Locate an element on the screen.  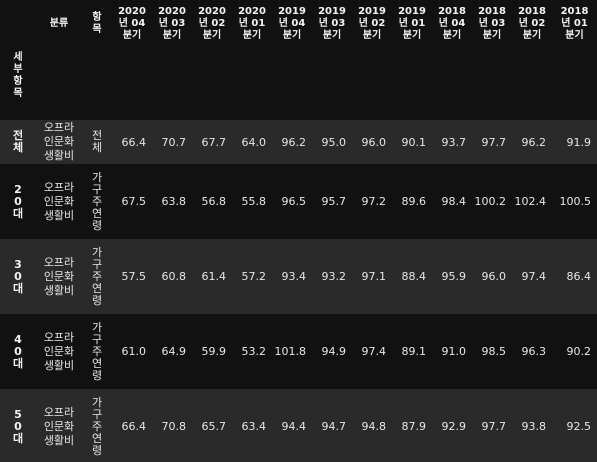
value-cell: 94.9 is located at coordinates (334, 351).